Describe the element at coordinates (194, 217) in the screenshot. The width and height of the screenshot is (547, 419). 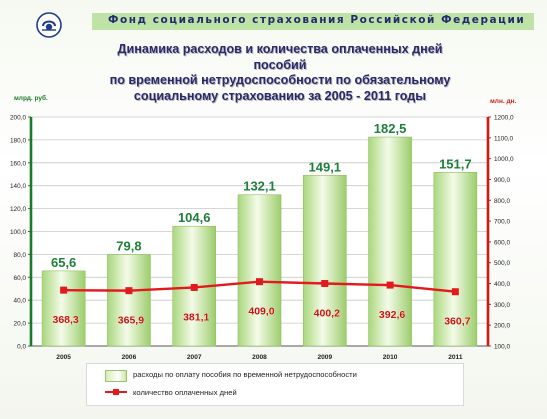
I see `bar-value-label: 104,6` at that location.